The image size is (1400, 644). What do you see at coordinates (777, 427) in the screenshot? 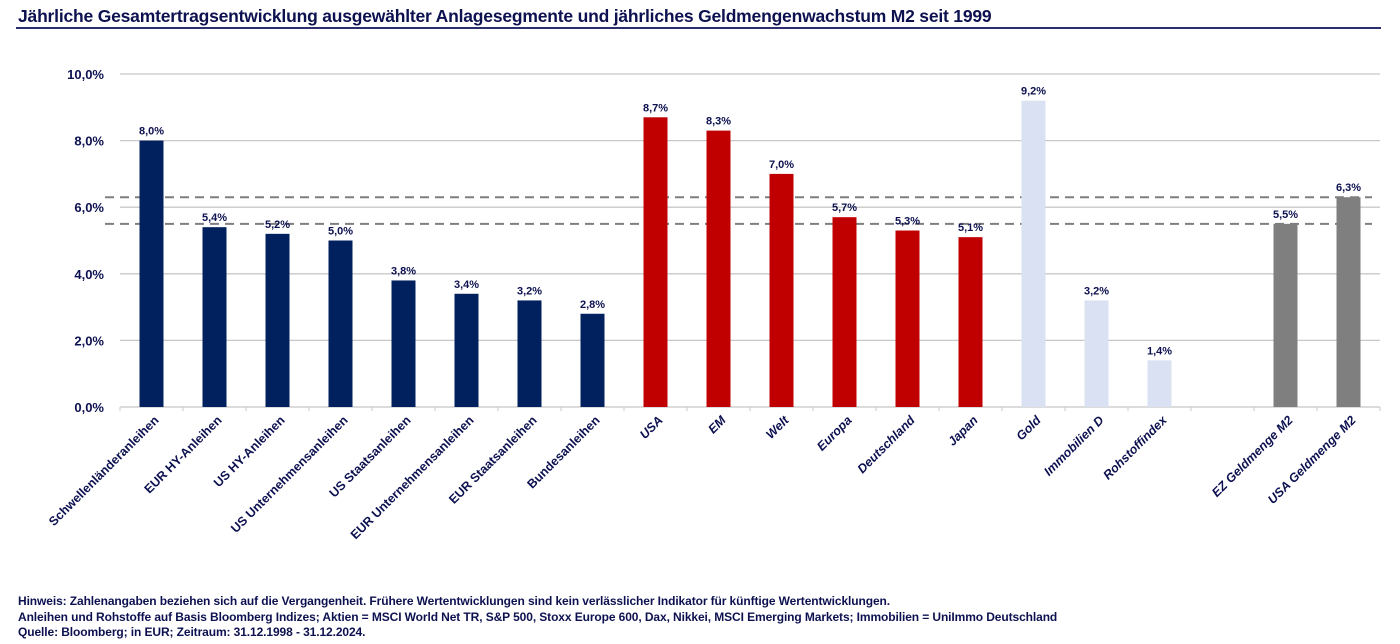
I see `x-axis-label: Welt` at bounding box center [777, 427].